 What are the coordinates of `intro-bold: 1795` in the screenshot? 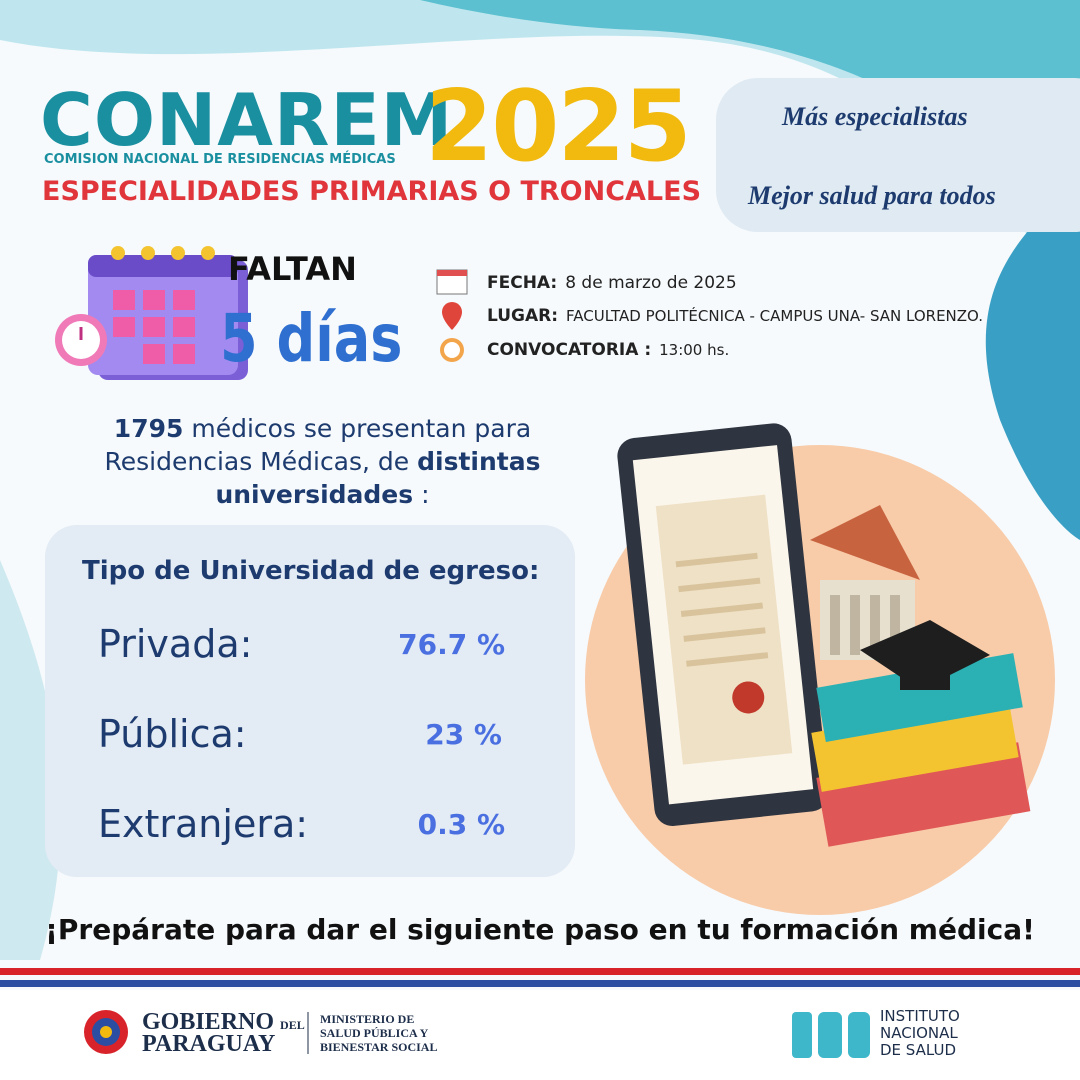 It's located at (148, 428).